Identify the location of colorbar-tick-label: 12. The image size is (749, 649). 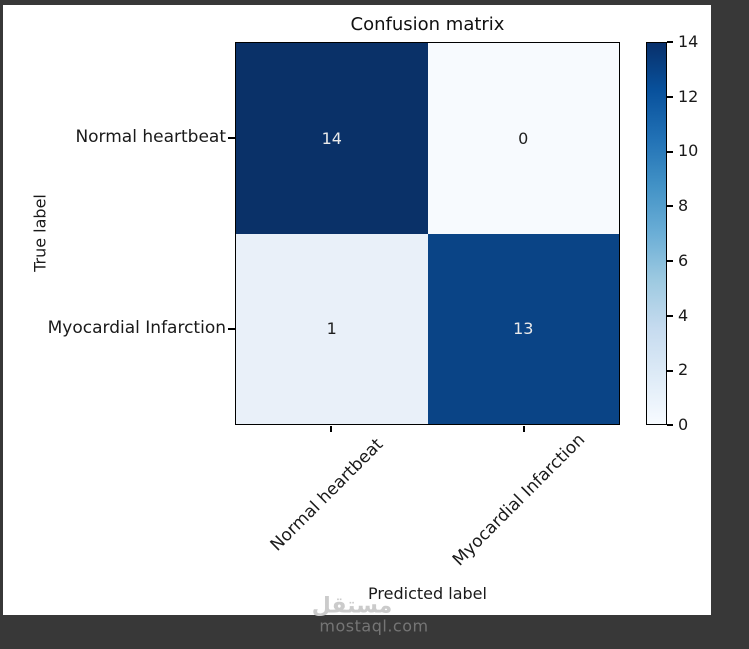
(688, 96).